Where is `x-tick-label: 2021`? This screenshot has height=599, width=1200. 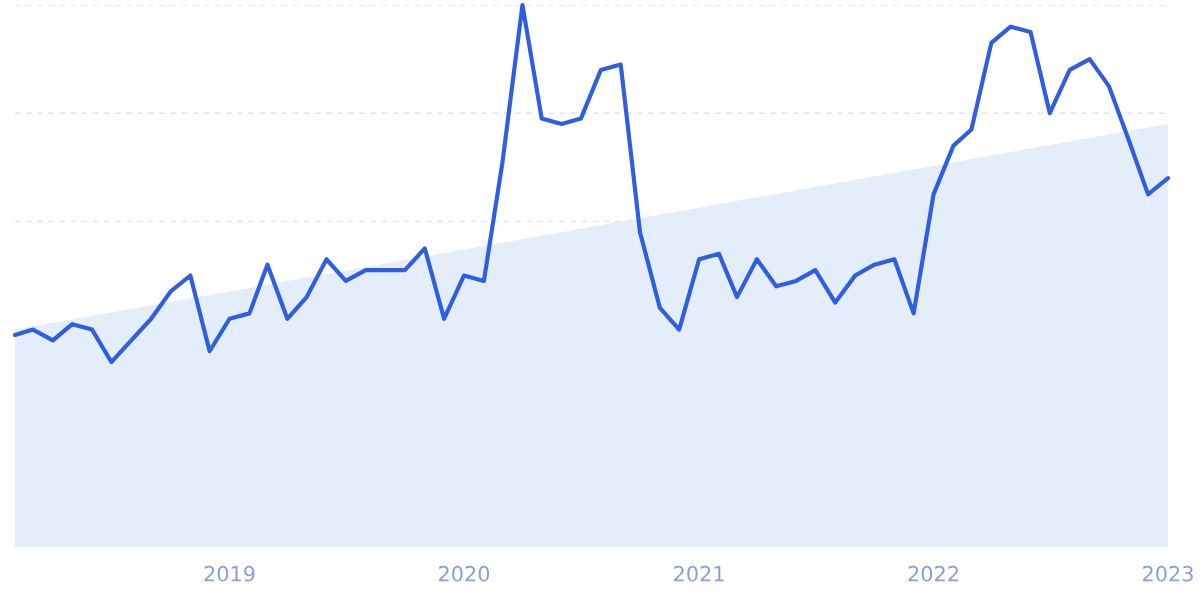
x-tick-label: 2021 is located at coordinates (699, 573).